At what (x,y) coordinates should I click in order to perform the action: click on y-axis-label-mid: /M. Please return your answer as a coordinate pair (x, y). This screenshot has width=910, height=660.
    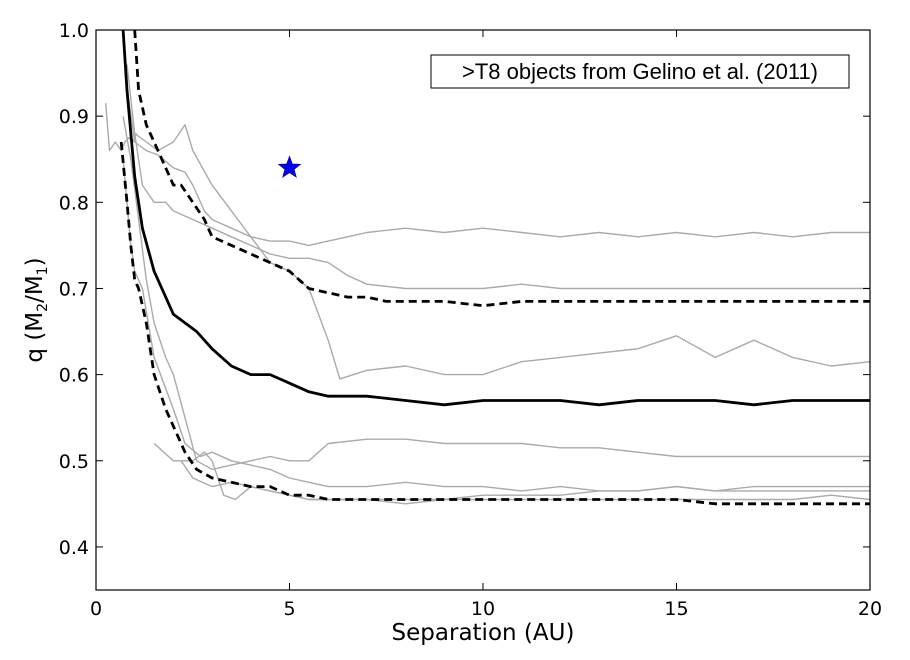
    Looking at the image, I should click on (35, 289).